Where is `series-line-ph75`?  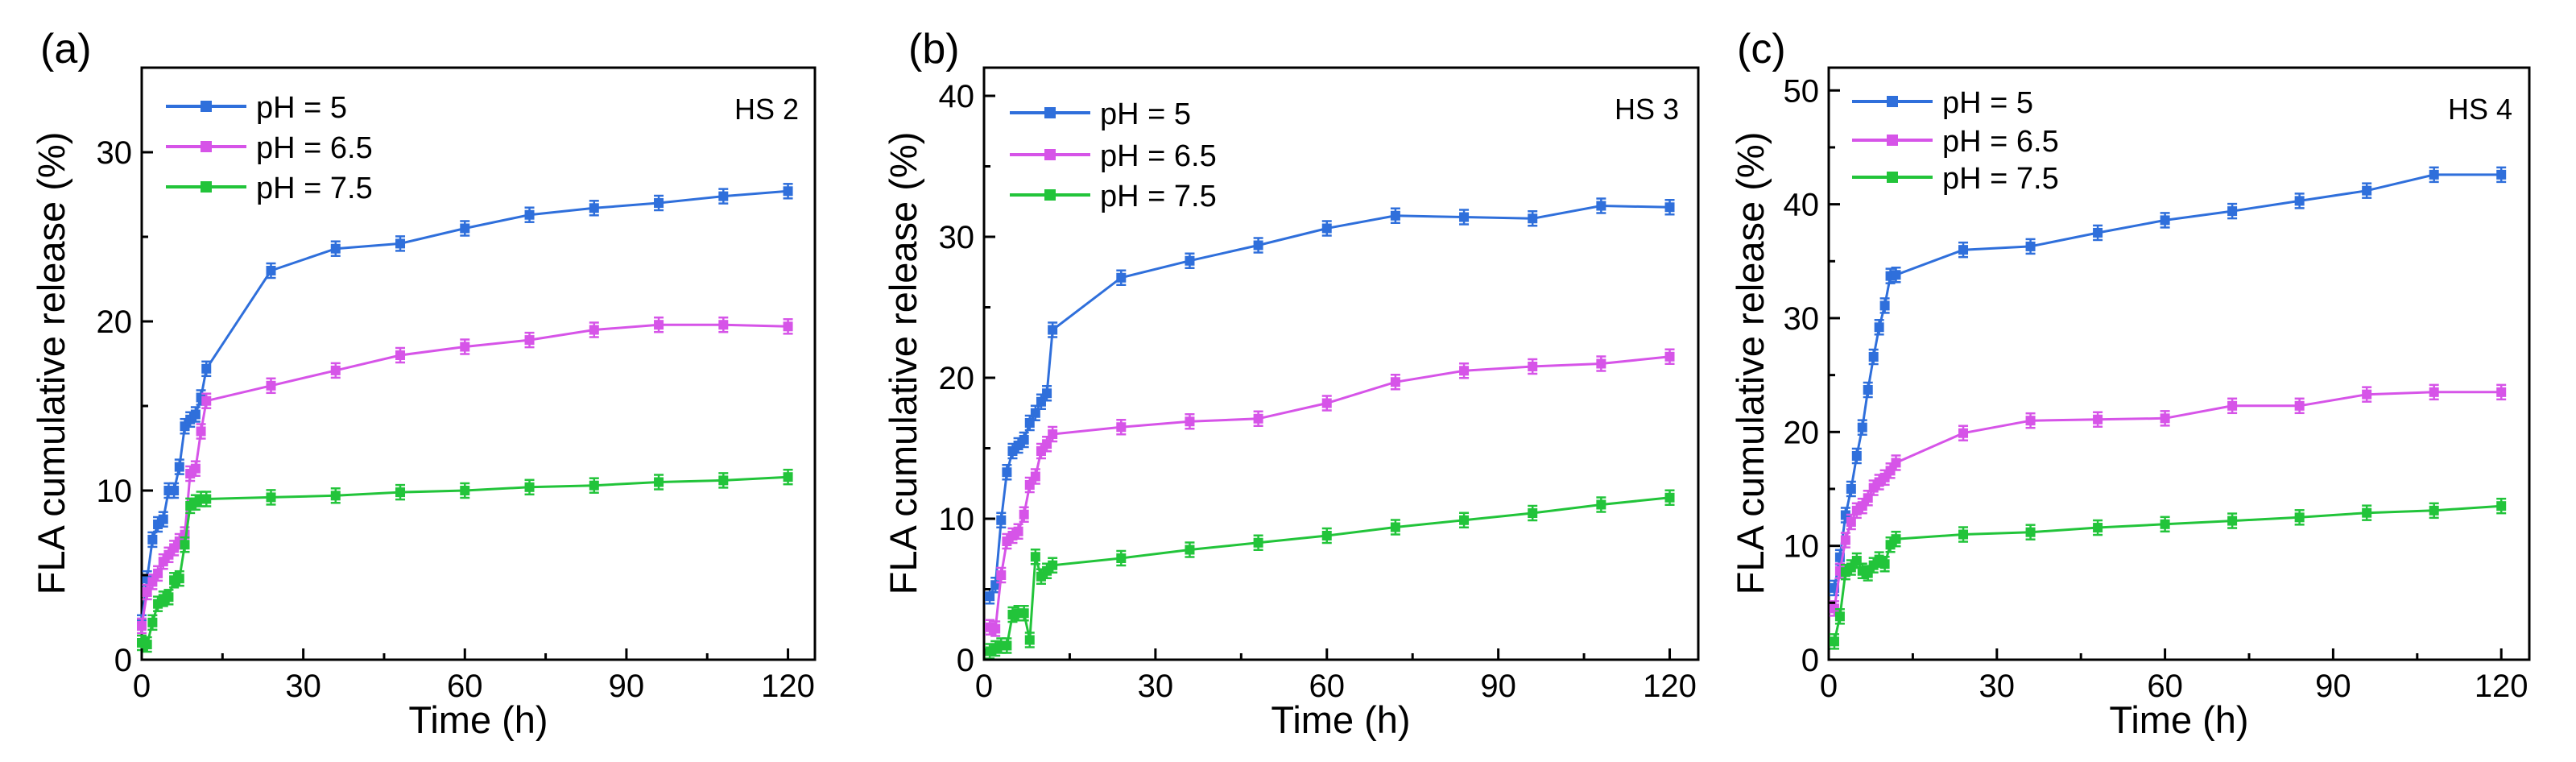
series-line-ph75 is located at coordinates (1330, 574).